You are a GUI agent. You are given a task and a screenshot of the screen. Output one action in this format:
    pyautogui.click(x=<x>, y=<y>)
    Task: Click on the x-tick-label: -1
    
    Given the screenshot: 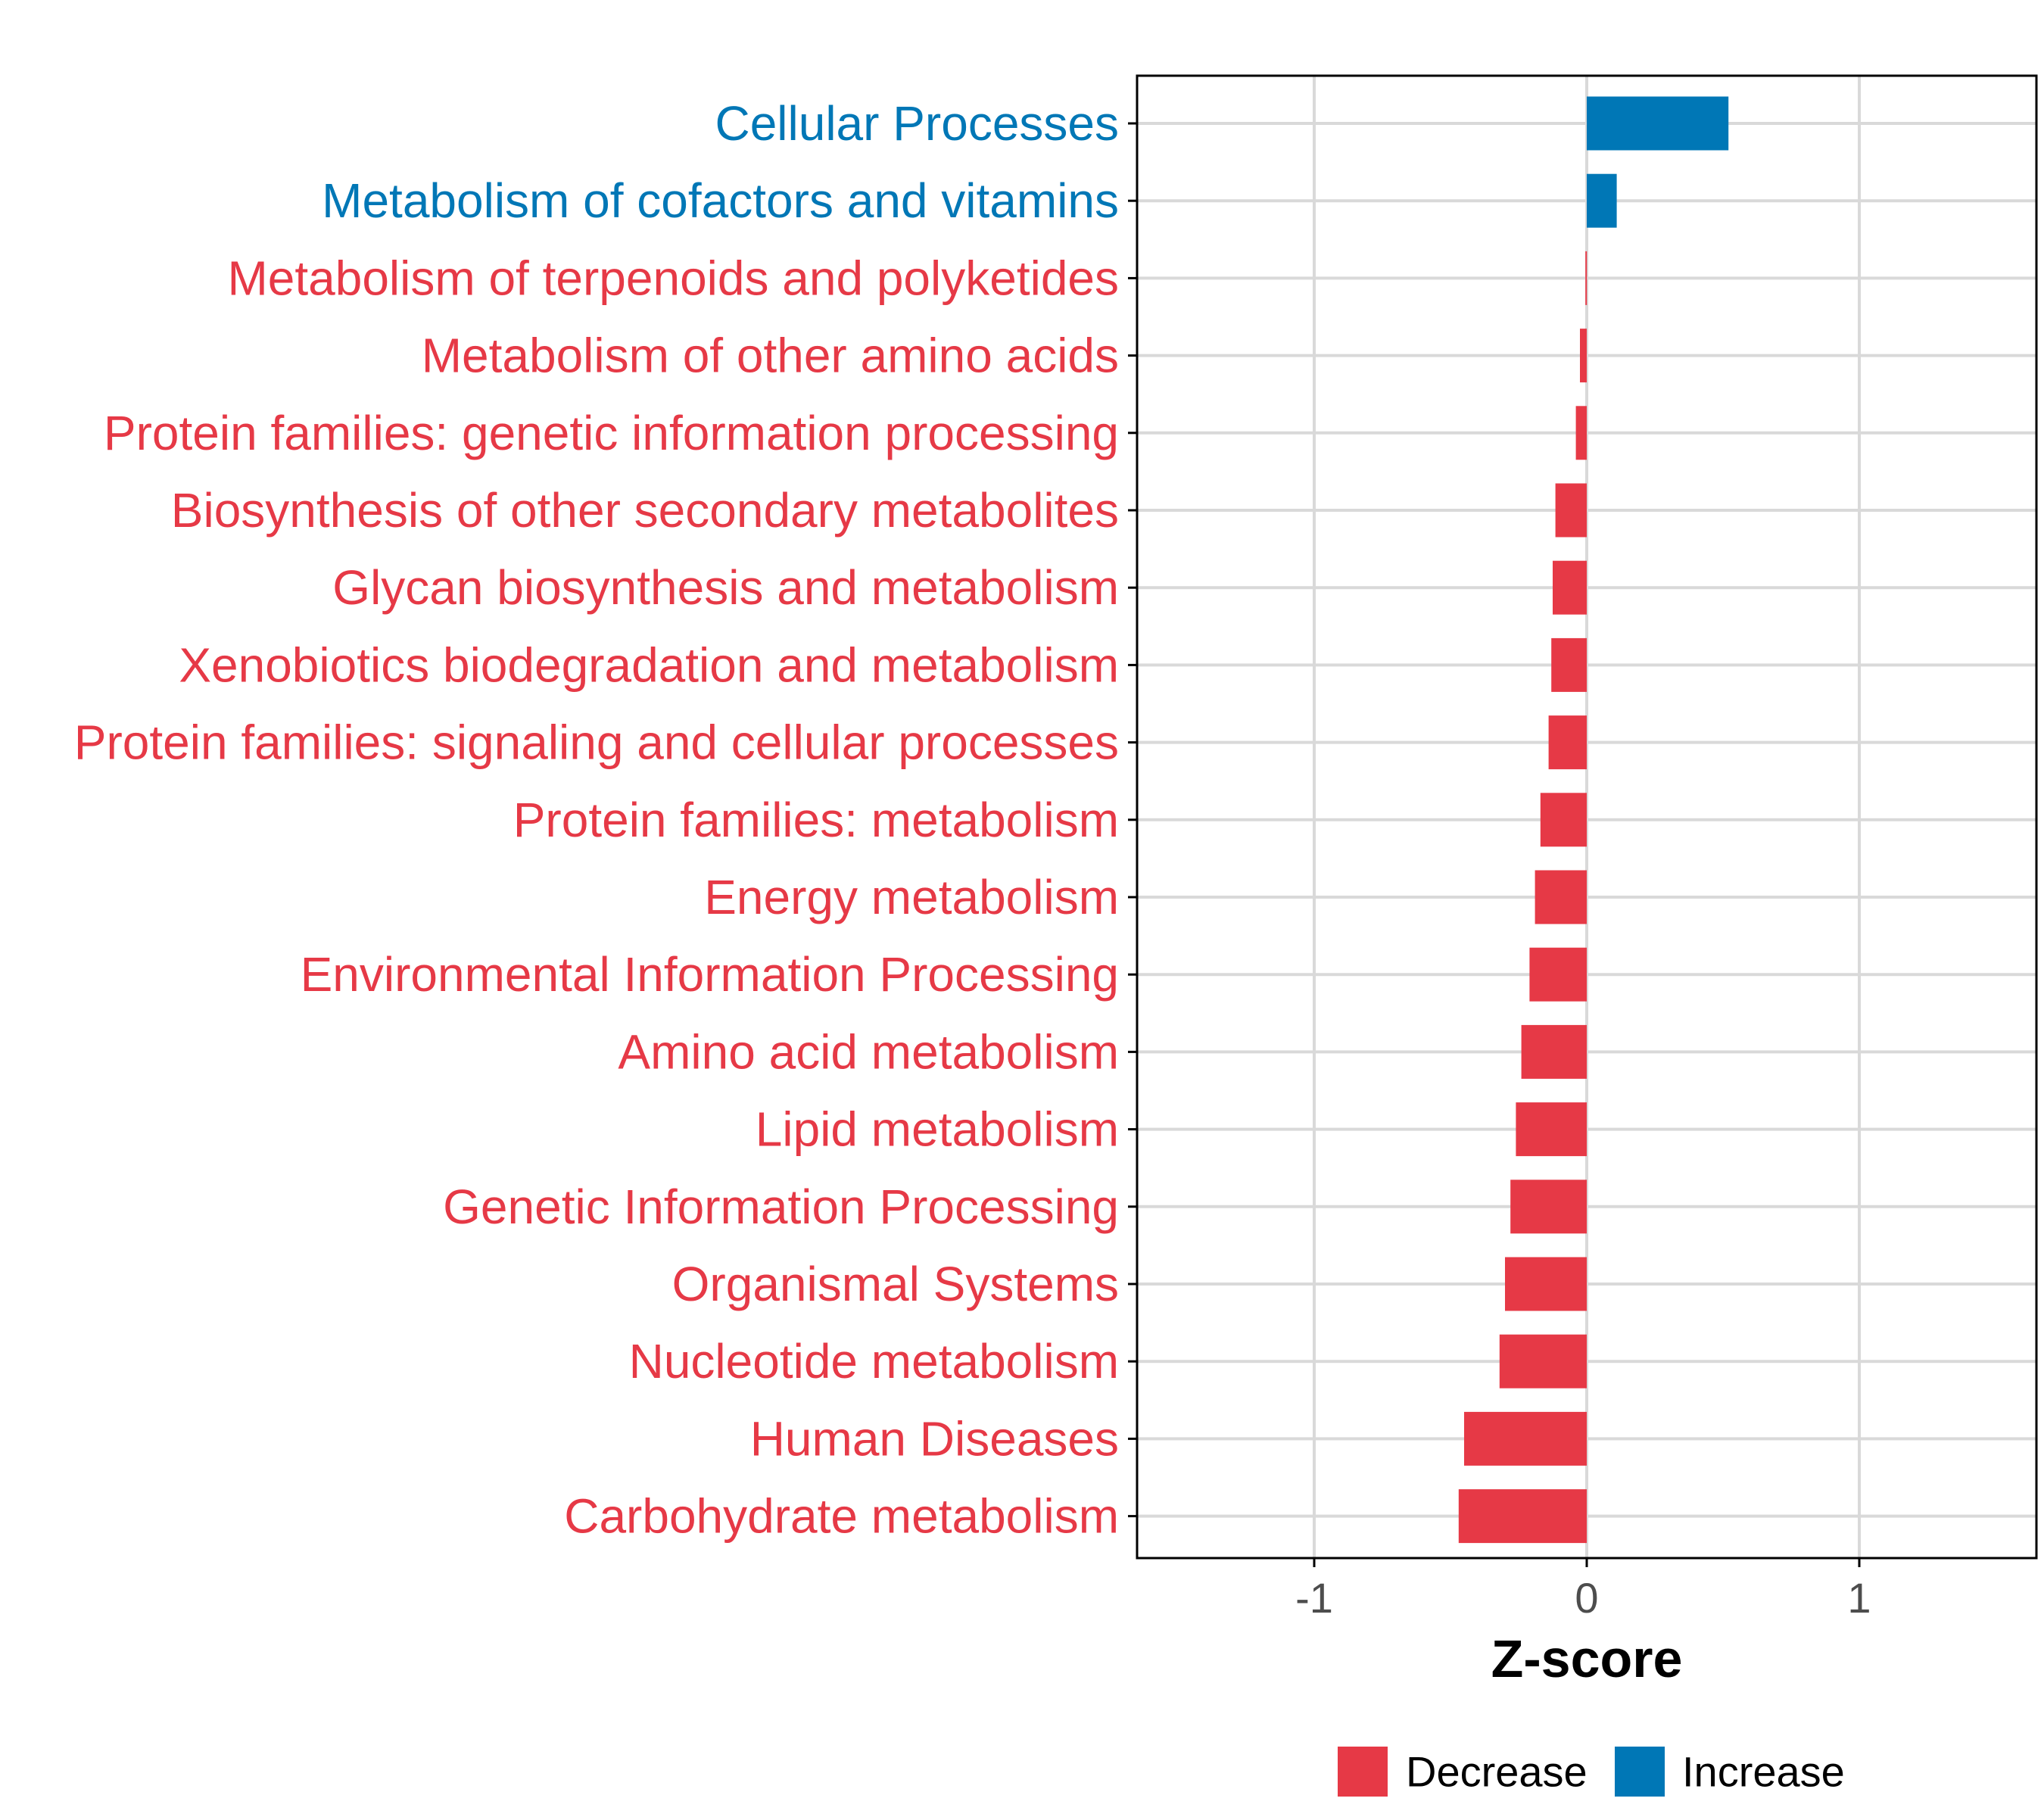 What is the action you would take?
    pyautogui.click(x=1314, y=1598)
    